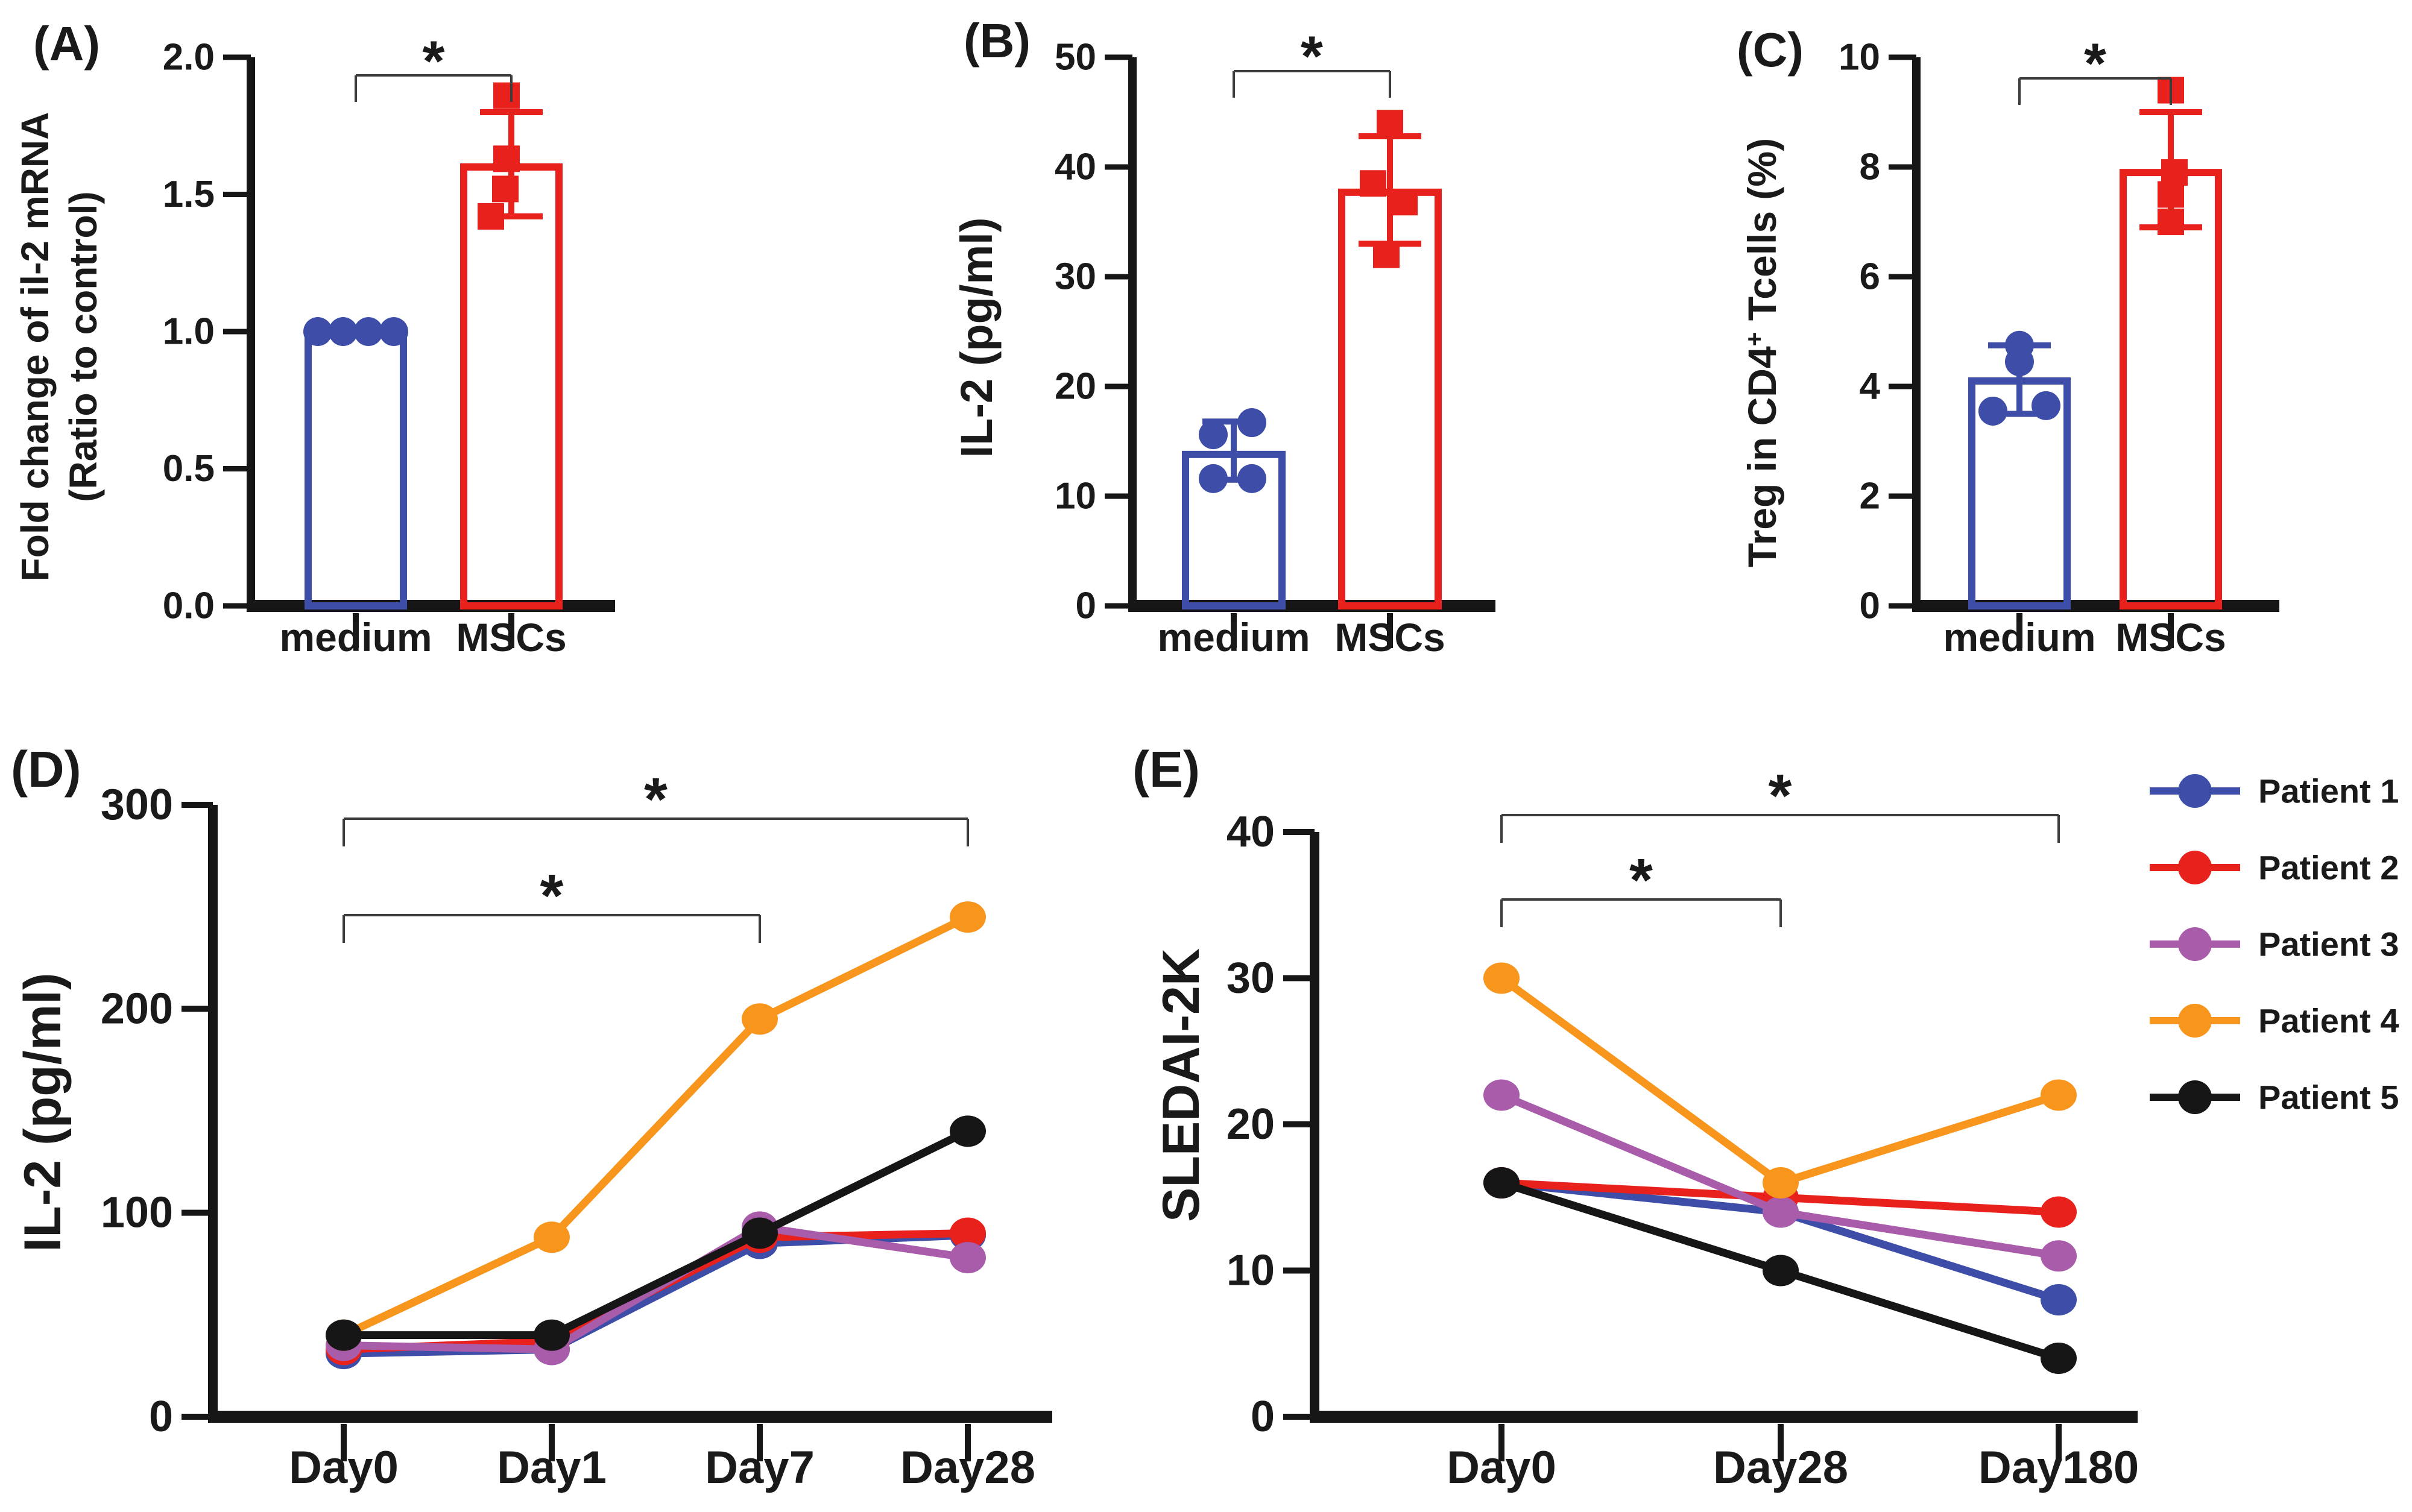  Describe the element at coordinates (1086, 606) in the screenshot. I see `y-tick-label-B: 0` at that location.